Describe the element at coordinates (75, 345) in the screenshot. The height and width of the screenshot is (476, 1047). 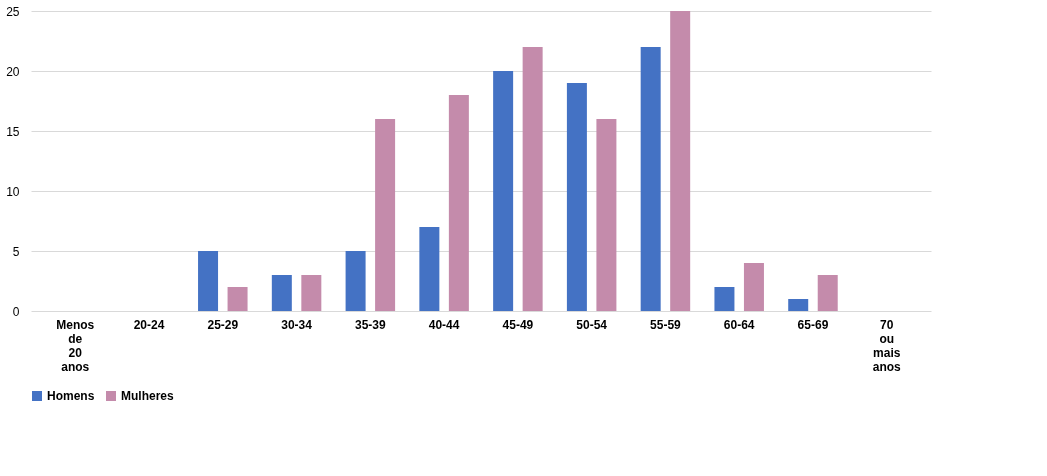
I see `x-tick-label: Menos de 20 anos` at that location.